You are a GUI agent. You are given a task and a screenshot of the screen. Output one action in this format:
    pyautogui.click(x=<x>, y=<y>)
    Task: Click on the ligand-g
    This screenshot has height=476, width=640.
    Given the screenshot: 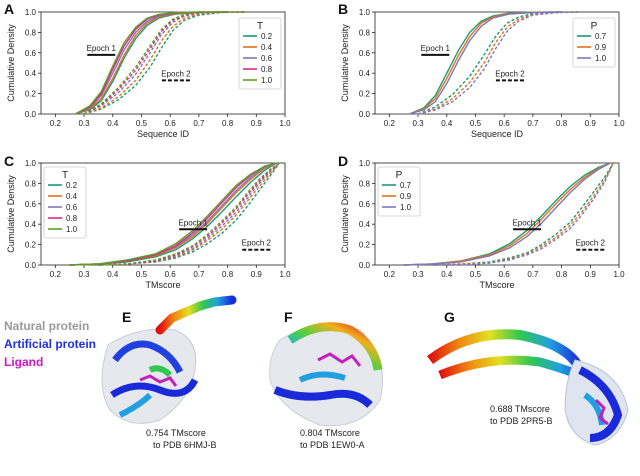 What is the action you would take?
    pyautogui.click(x=601, y=412)
    